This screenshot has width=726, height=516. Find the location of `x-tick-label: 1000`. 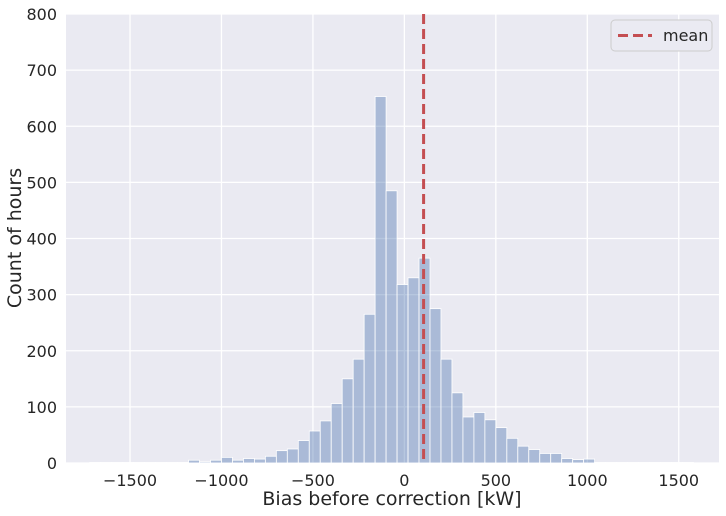

x-tick-label: 1000 is located at coordinates (587, 480).